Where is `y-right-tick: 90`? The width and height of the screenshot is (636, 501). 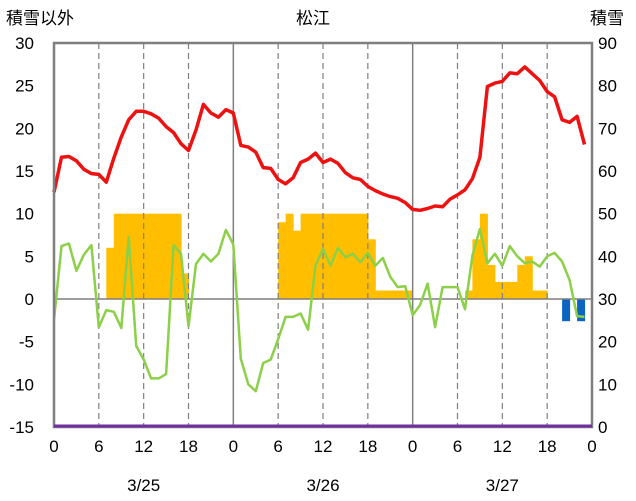 y-right-tick: 90 is located at coordinates (607, 43).